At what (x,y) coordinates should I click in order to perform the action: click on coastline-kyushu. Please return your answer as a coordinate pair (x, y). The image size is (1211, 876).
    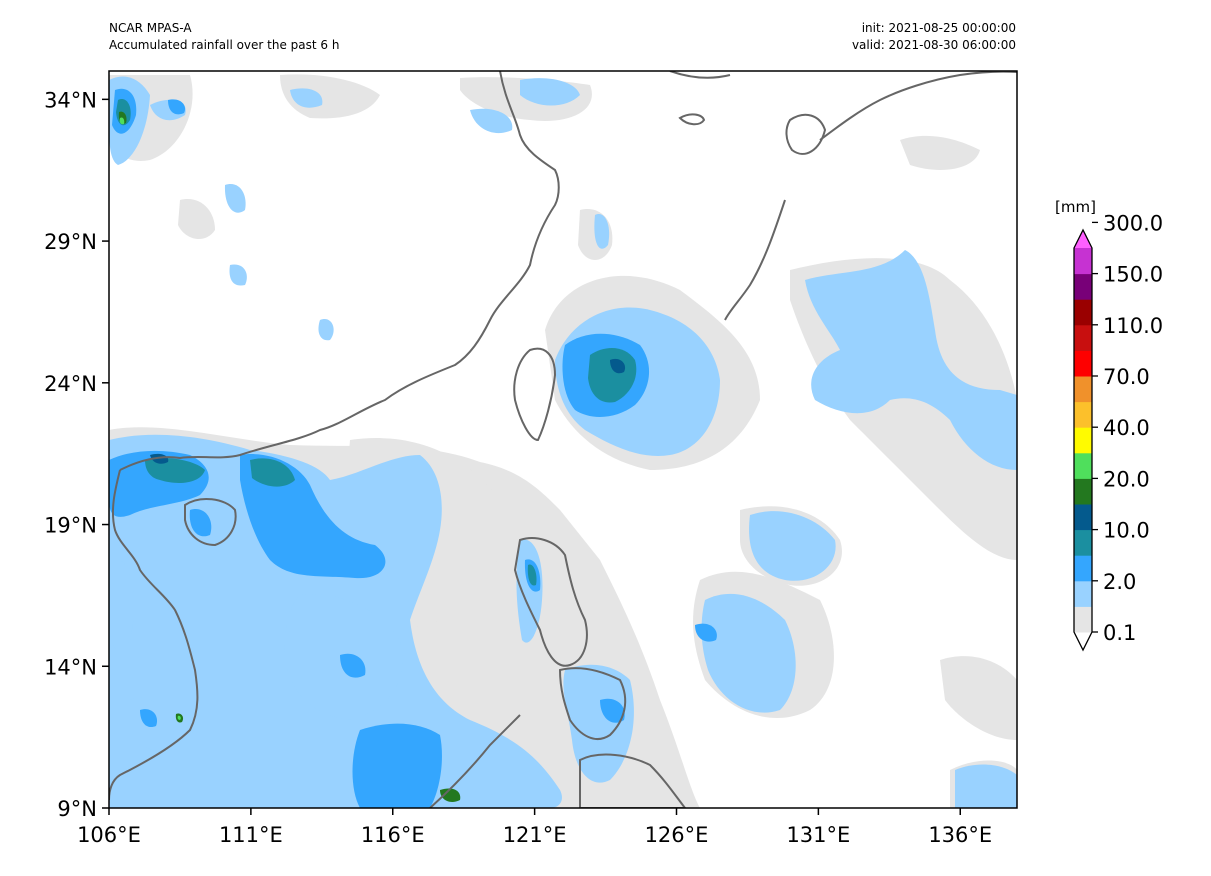
    Looking at the image, I should click on (806, 134).